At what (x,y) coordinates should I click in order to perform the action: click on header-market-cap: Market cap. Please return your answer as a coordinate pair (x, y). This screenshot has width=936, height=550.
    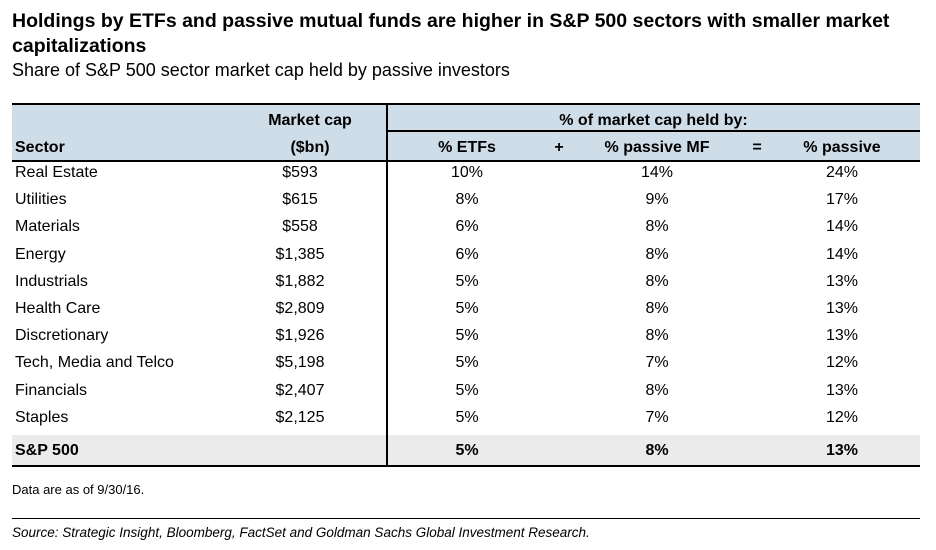
    Looking at the image, I should click on (310, 120).